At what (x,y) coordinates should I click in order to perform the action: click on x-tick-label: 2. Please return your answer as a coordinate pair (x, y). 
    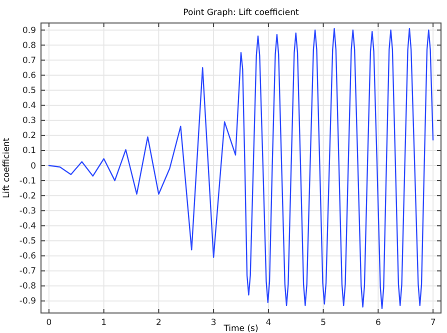
    Looking at the image, I should click on (159, 323).